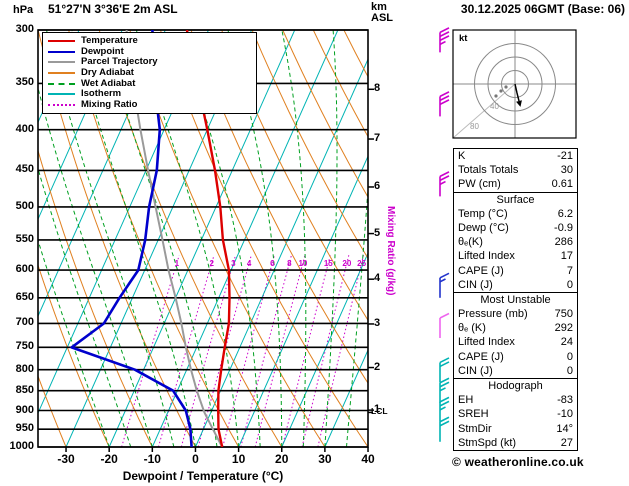  I want to click on lcl-marker-label: LCL, so click(379, 411).